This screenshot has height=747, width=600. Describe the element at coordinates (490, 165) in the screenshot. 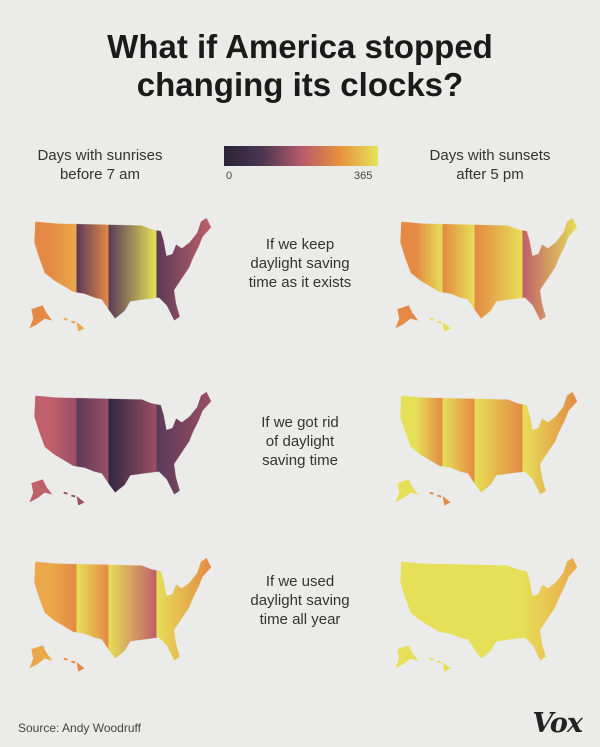

I see `sunset-legend-label: Days with sunsets after 5 pm` at that location.